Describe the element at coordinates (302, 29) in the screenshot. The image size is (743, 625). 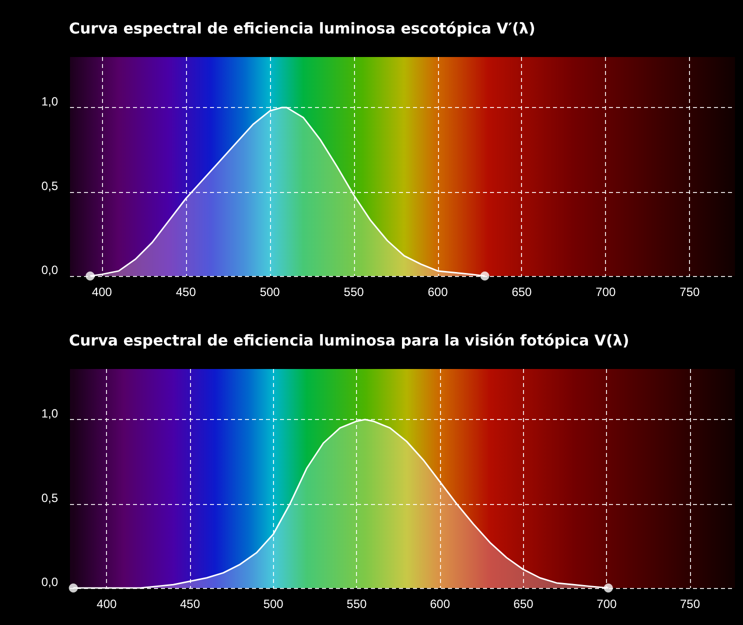
I see `chart-title: Curva espectral de eficiencia luminosa escotópica V′(λ)` at that location.